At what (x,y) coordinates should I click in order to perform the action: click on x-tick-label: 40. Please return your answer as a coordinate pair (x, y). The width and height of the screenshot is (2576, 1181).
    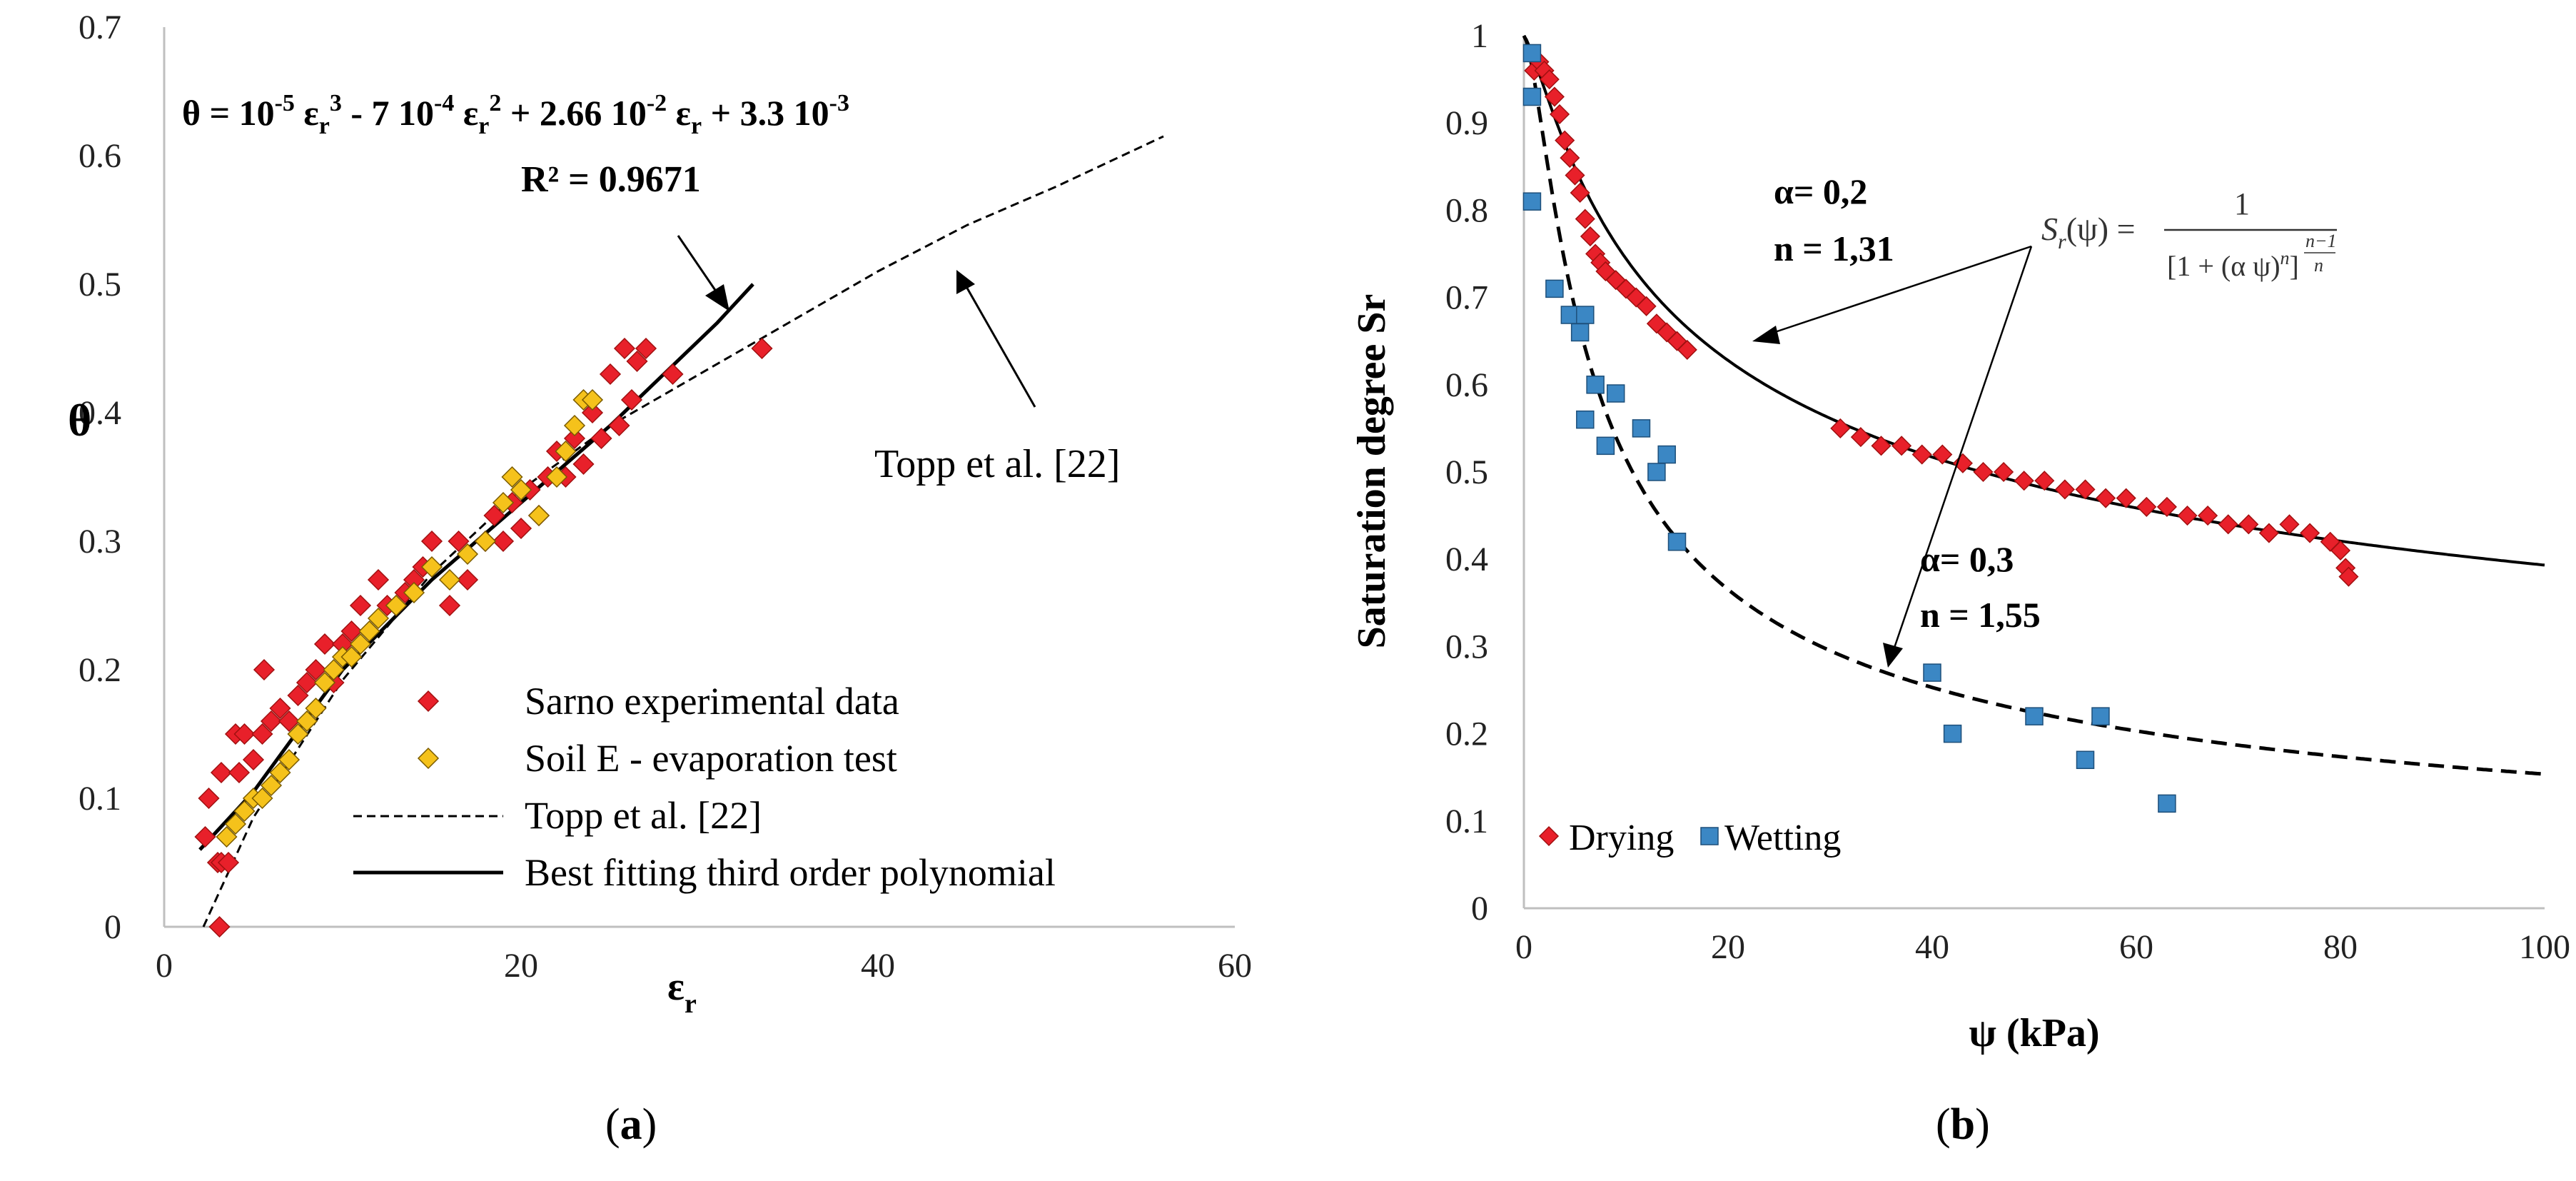
    Looking at the image, I should click on (1932, 947).